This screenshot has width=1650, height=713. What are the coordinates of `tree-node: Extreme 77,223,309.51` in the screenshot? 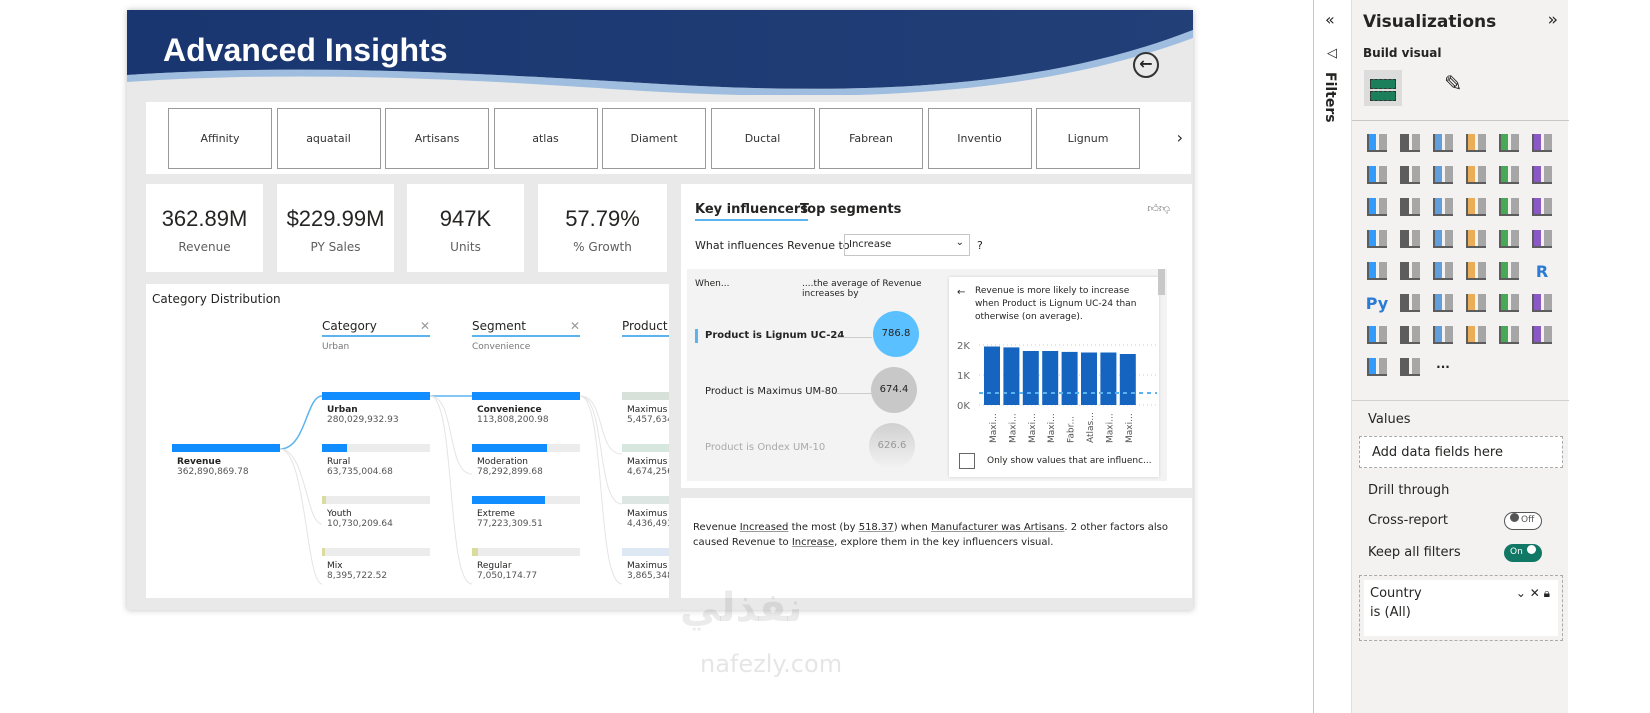 It's located at (526, 512).